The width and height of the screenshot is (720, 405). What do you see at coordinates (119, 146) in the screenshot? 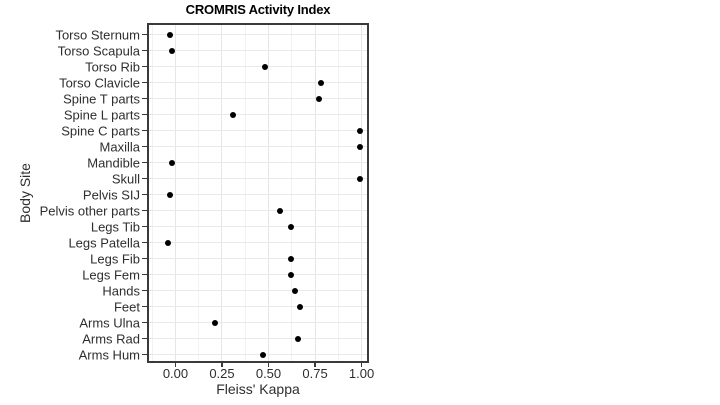
I see `y-tick-label: Maxilla` at bounding box center [119, 146].